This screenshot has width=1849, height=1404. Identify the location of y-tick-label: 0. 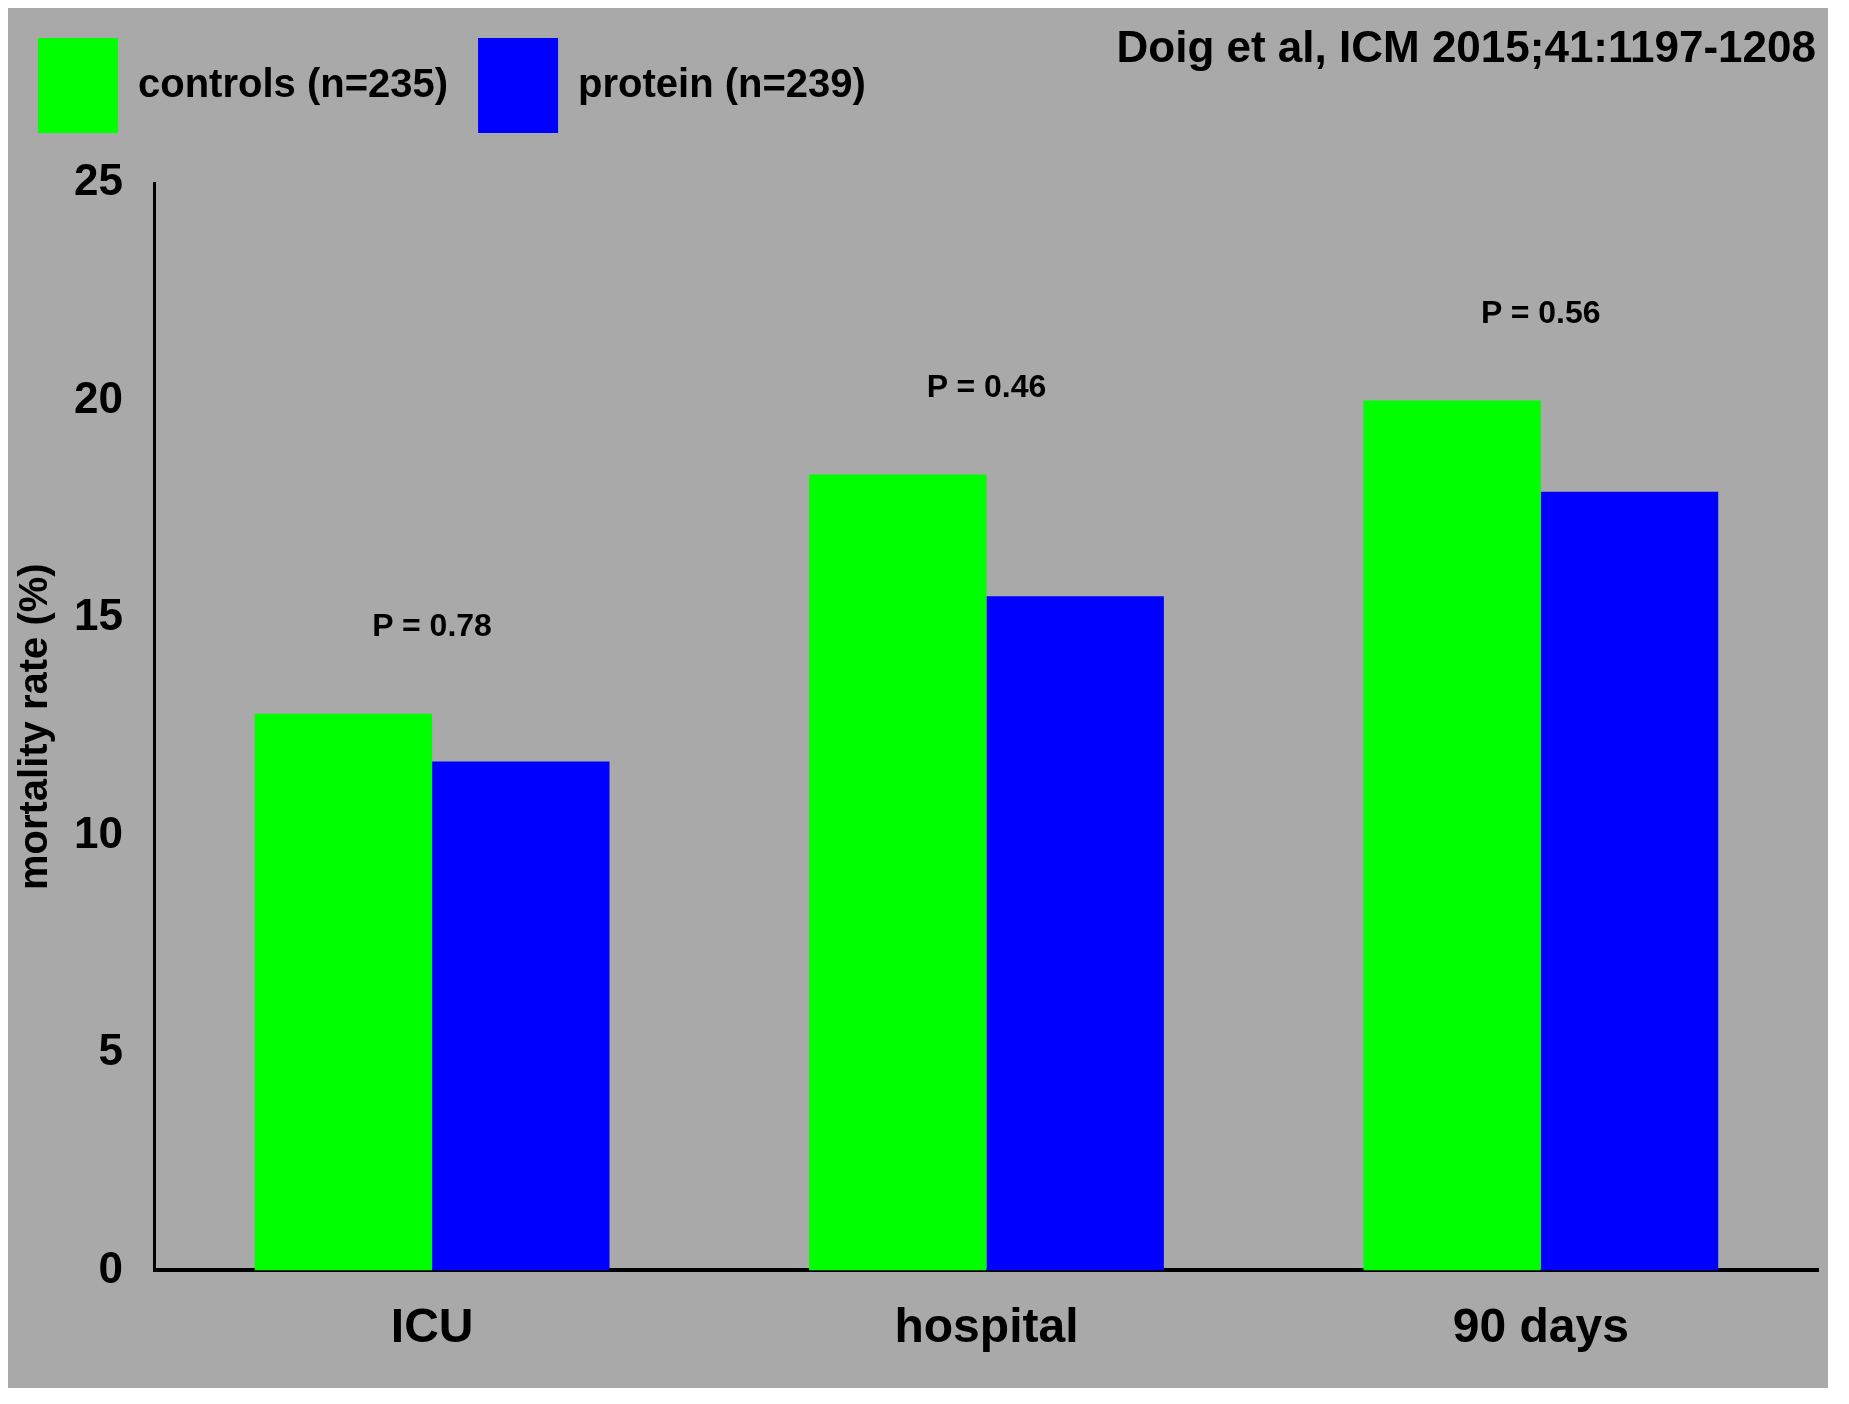
(110, 1267).